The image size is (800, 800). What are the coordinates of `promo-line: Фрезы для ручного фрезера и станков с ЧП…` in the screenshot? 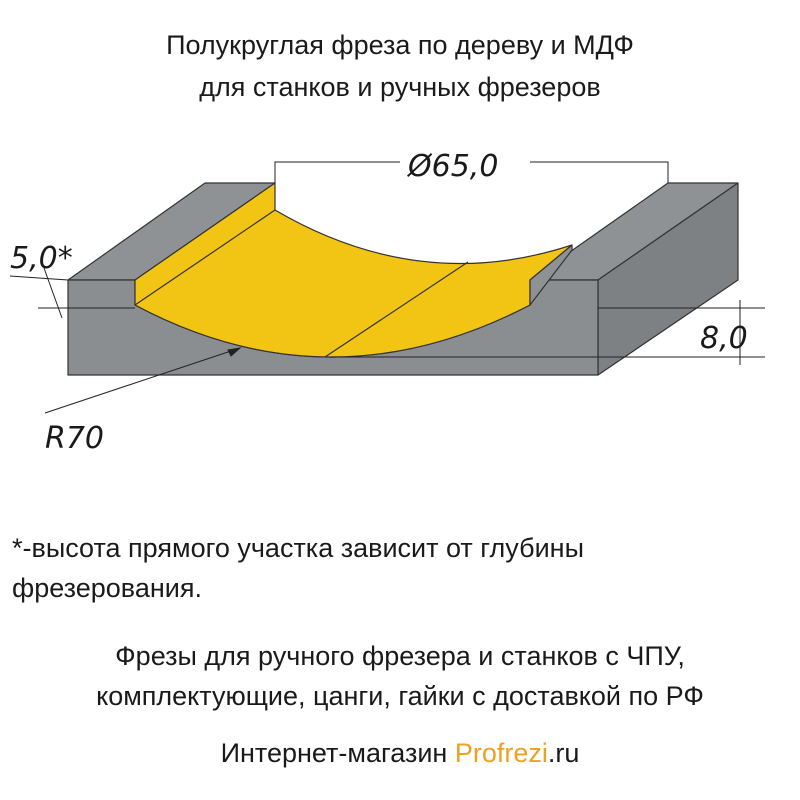 It's located at (400, 656).